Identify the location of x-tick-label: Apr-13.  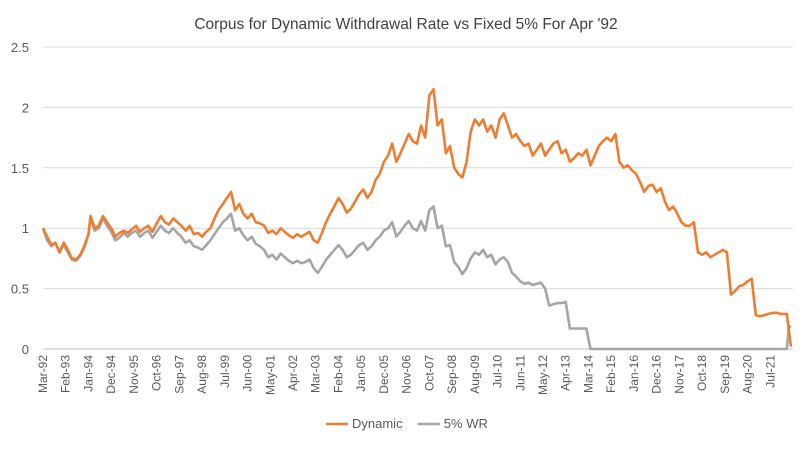
(566, 373).